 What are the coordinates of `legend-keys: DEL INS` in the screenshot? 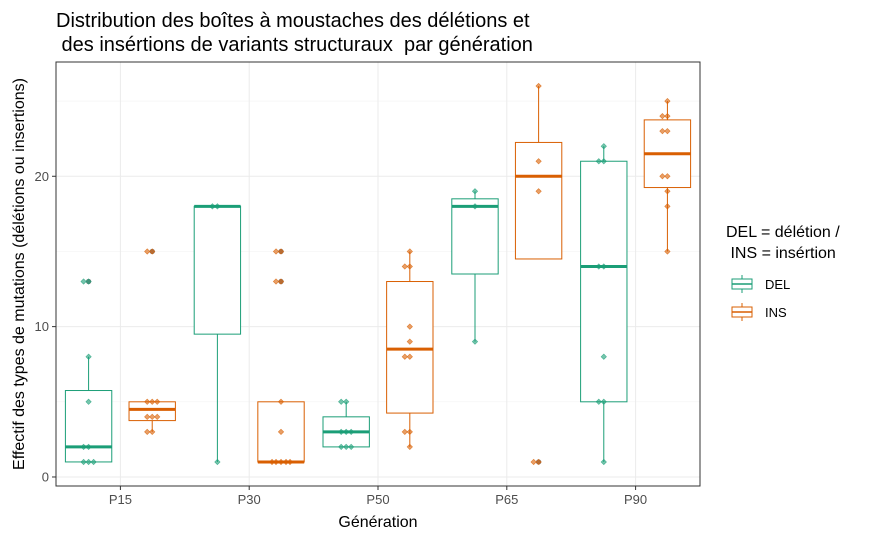 It's located at (760, 298).